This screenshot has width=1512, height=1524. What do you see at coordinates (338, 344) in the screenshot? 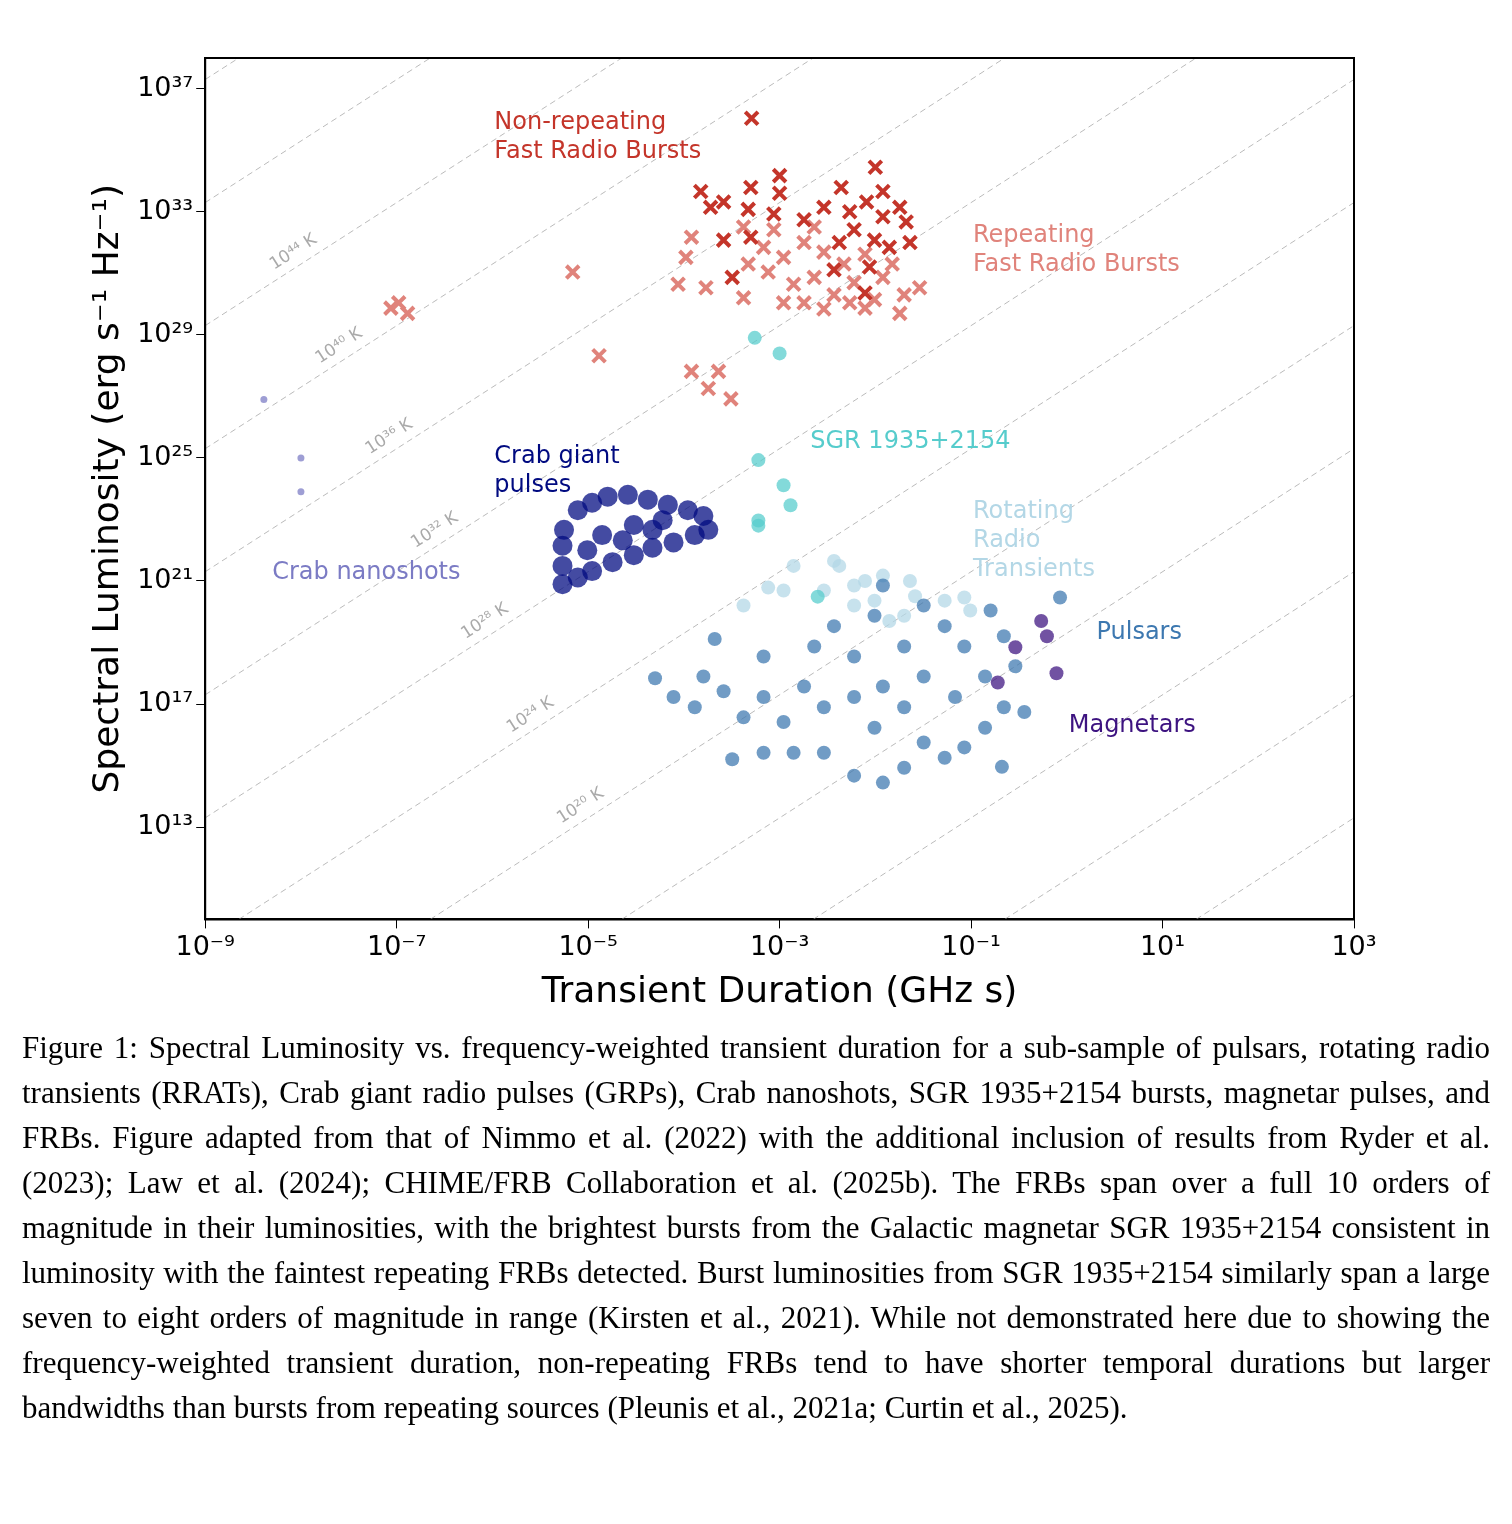
I see `annotation: 10⁴⁰ K` at bounding box center [338, 344].